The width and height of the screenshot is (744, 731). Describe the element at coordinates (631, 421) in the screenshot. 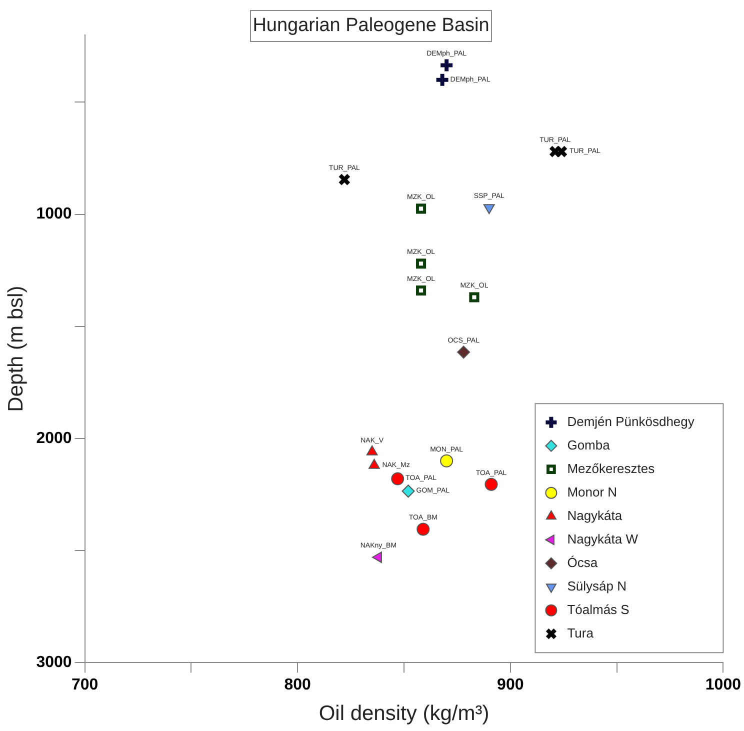

I see `legend-label: Demjén Pünkösdhegy` at that location.